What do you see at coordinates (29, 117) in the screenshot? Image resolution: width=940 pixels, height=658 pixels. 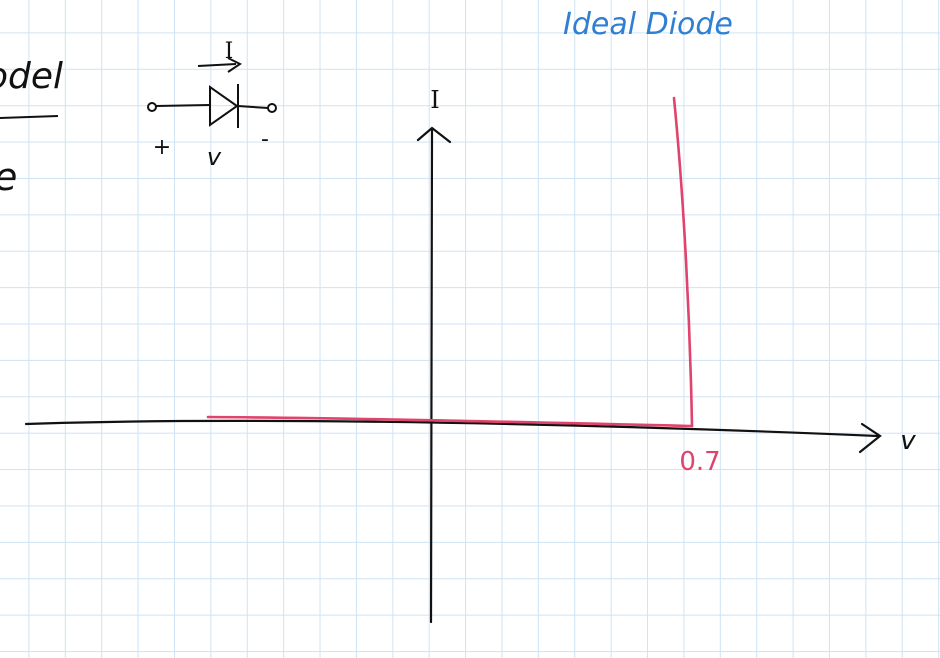 I see `heading-underline` at bounding box center [29, 117].